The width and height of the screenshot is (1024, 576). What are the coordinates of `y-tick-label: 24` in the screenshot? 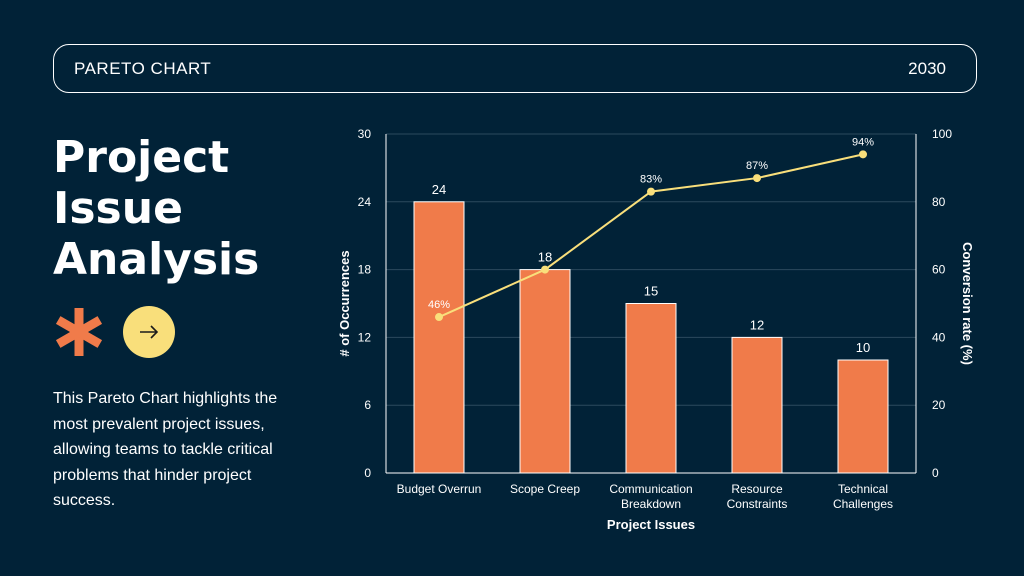 It's located at (365, 202).